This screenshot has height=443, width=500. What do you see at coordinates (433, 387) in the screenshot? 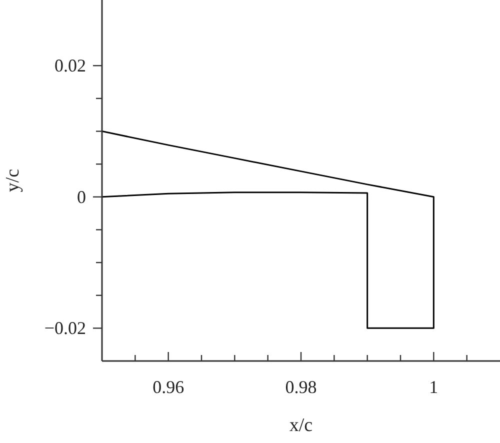
I see `x-tick-label: 1` at bounding box center [433, 387].